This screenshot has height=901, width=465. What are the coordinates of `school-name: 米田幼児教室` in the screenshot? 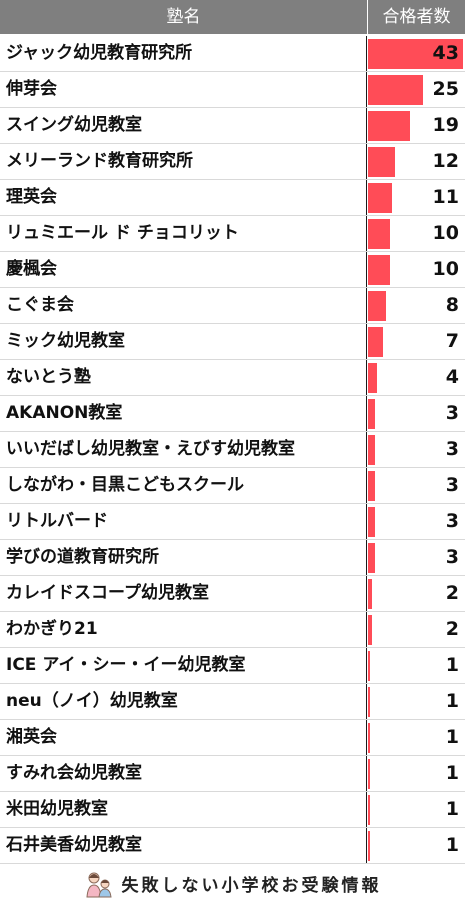 It's located at (57, 809).